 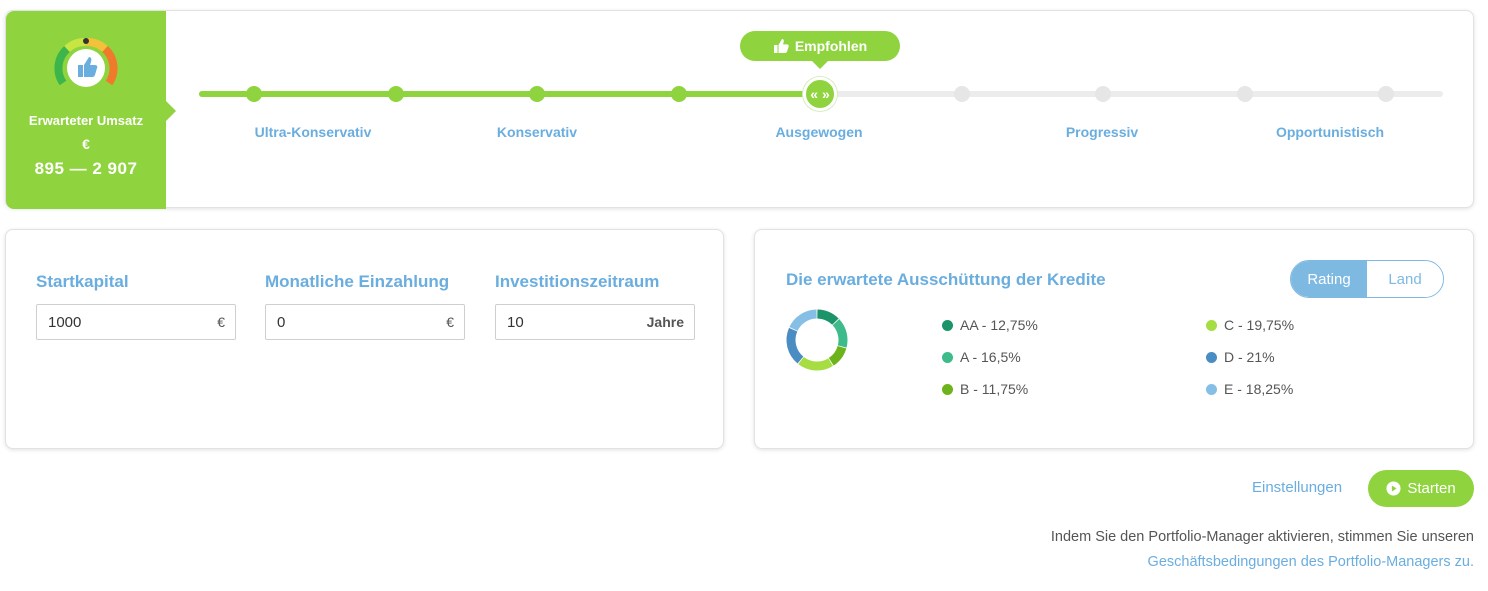 What do you see at coordinates (1393, 488) in the screenshot?
I see `play-circle-icon` at bounding box center [1393, 488].